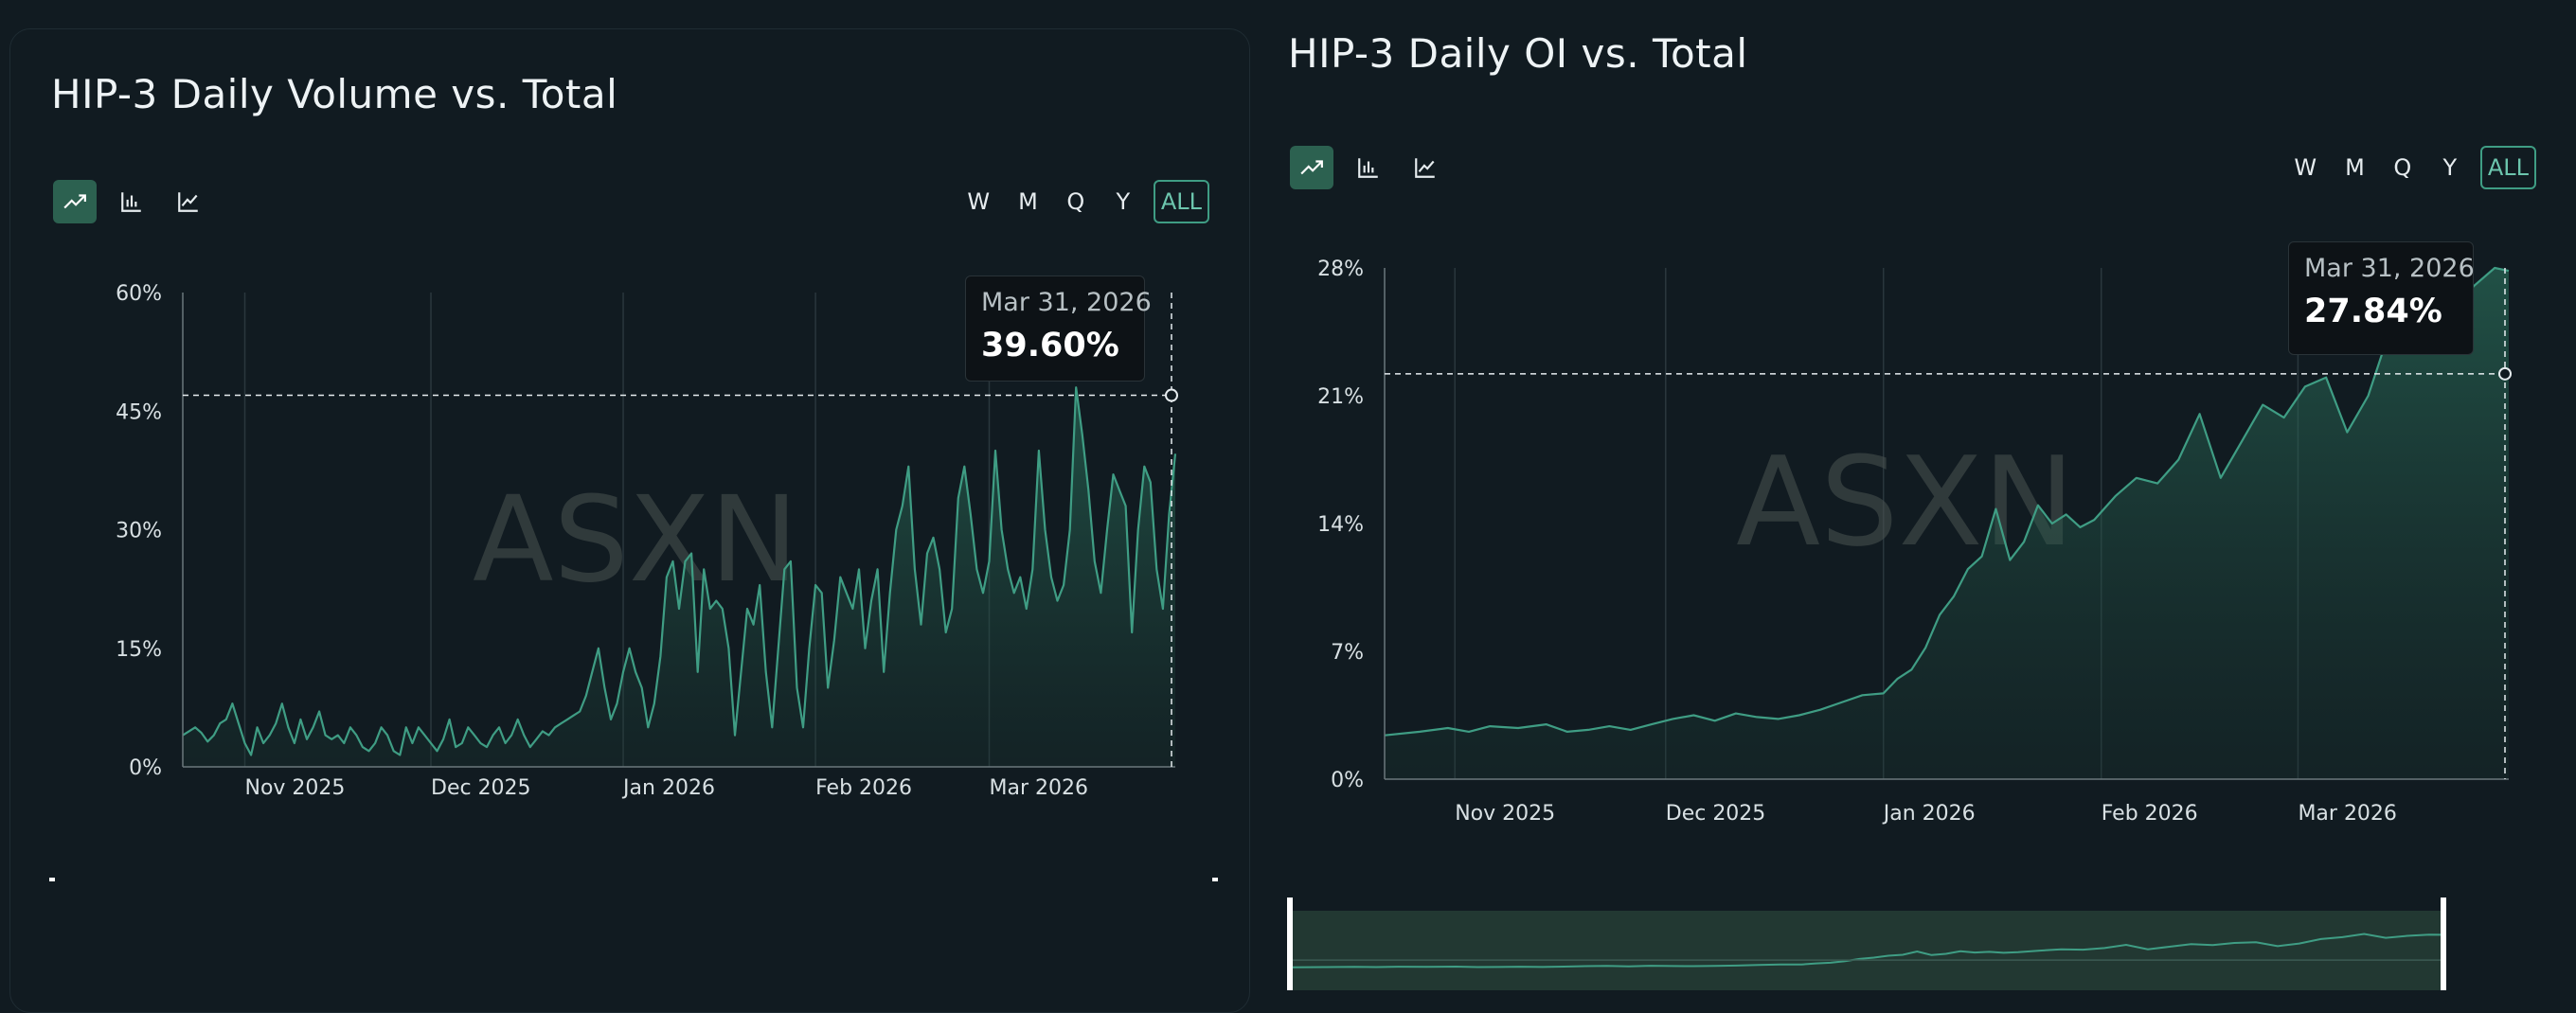  What do you see at coordinates (1347, 653) in the screenshot?
I see `y-tick-label: 7%` at bounding box center [1347, 653].